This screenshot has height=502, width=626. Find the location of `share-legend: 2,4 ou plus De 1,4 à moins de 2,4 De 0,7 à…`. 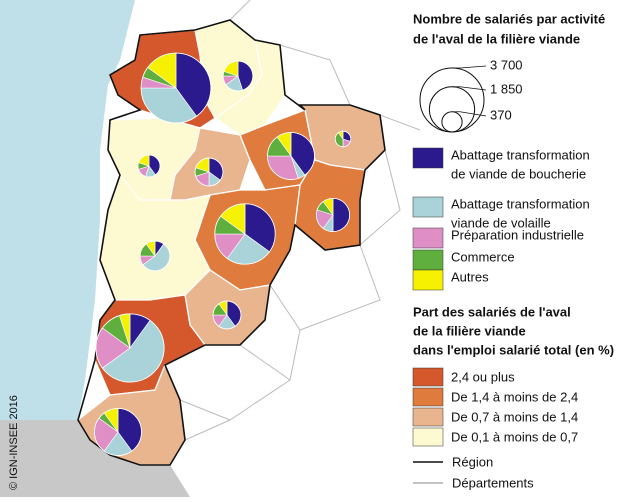

share-legend: 2,4 ou plus De 1,4 à moins de 2,4 De 0,7 à… is located at coordinates (495, 407).